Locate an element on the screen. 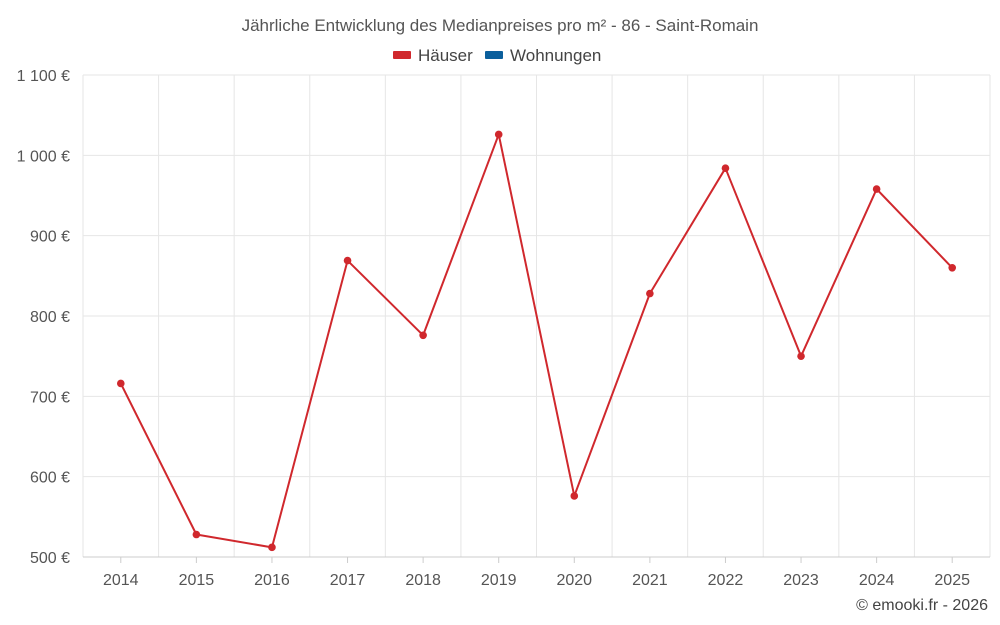 This screenshot has height=625, width=1000. x-tick-label: 2018 is located at coordinates (423, 580).